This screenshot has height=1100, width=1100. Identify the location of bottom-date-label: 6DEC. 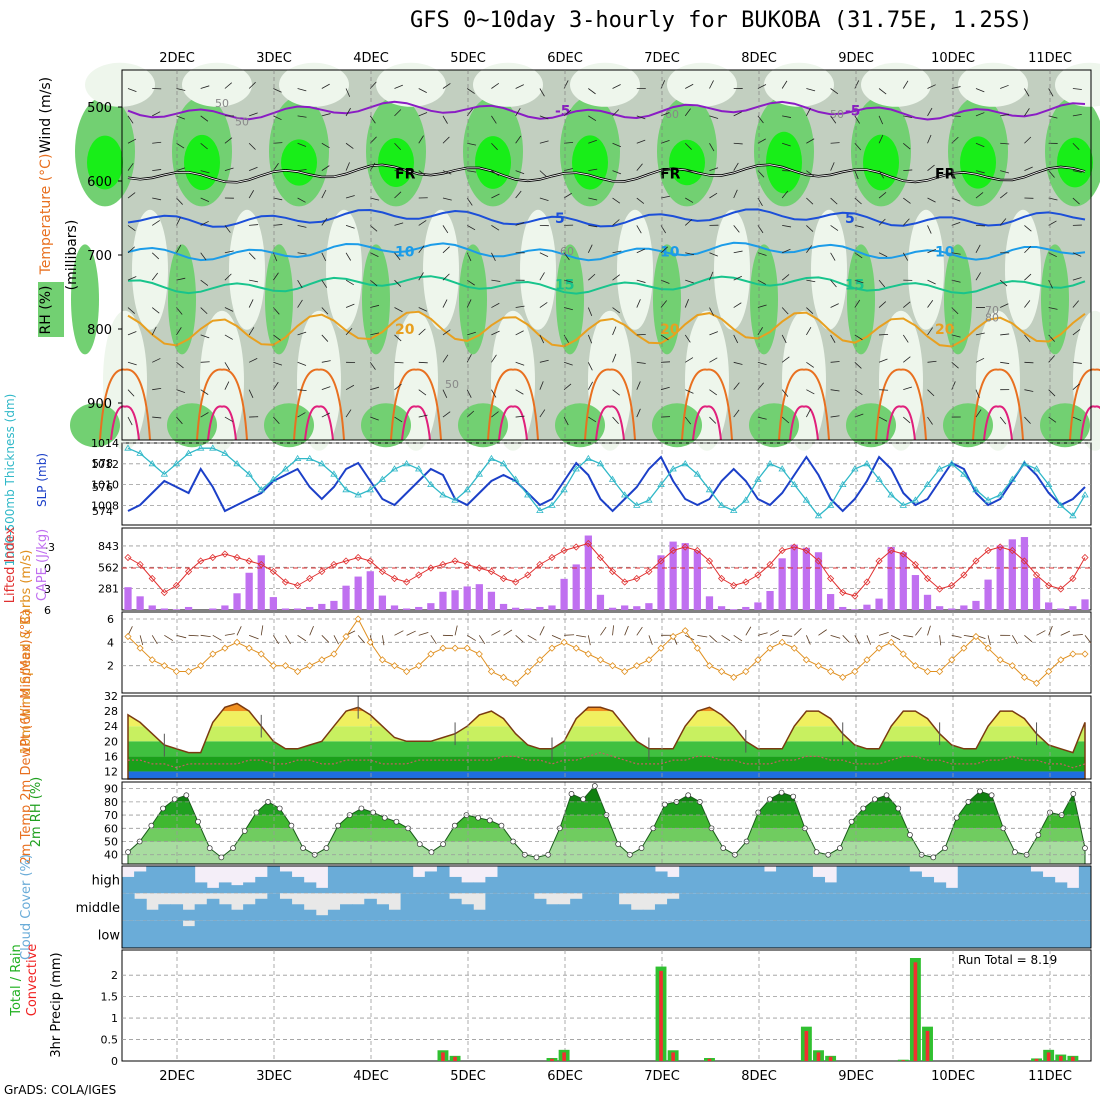
(565, 1076).